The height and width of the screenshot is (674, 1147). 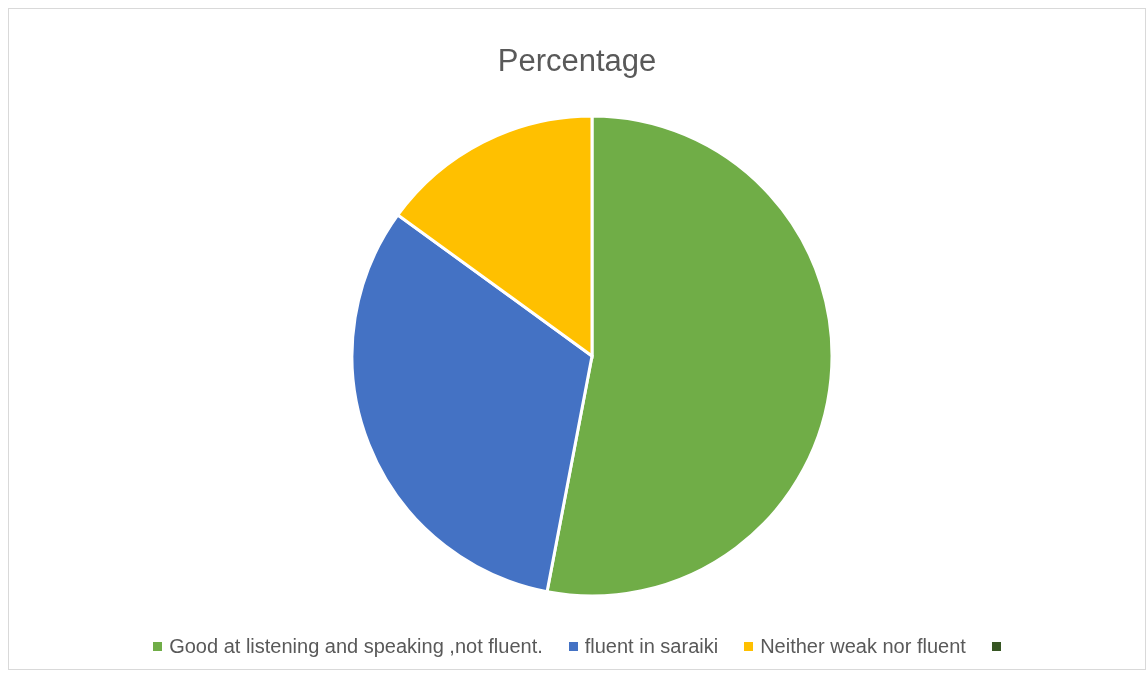 I want to click on legend-label: fluent in saraiki, so click(x=651, y=646).